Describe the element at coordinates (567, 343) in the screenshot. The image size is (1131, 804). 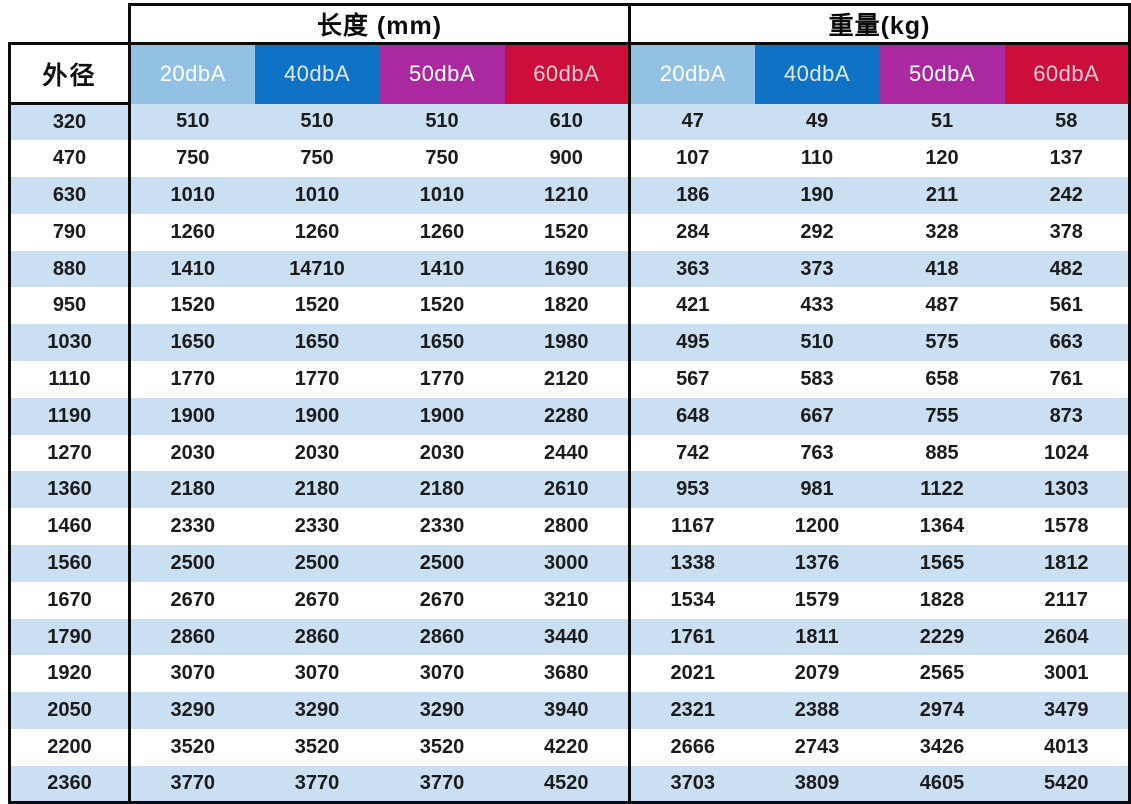
I see `length-value-cell: 1980` at that location.